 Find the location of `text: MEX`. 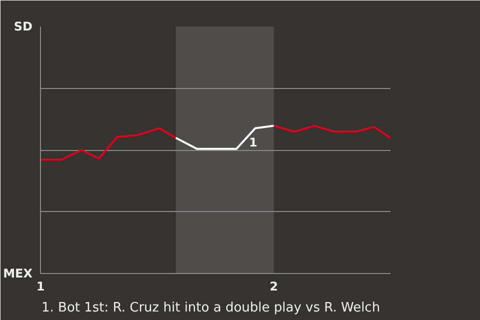

text: MEX is located at coordinates (18, 273).